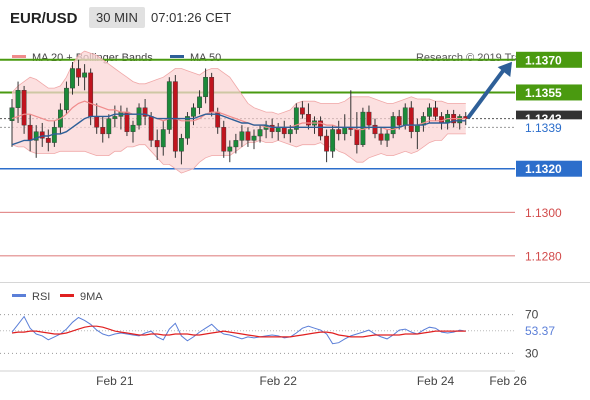  Describe the element at coordinates (117, 17) in the screenshot. I see `timeframe-selector: 30 MIN` at that location.